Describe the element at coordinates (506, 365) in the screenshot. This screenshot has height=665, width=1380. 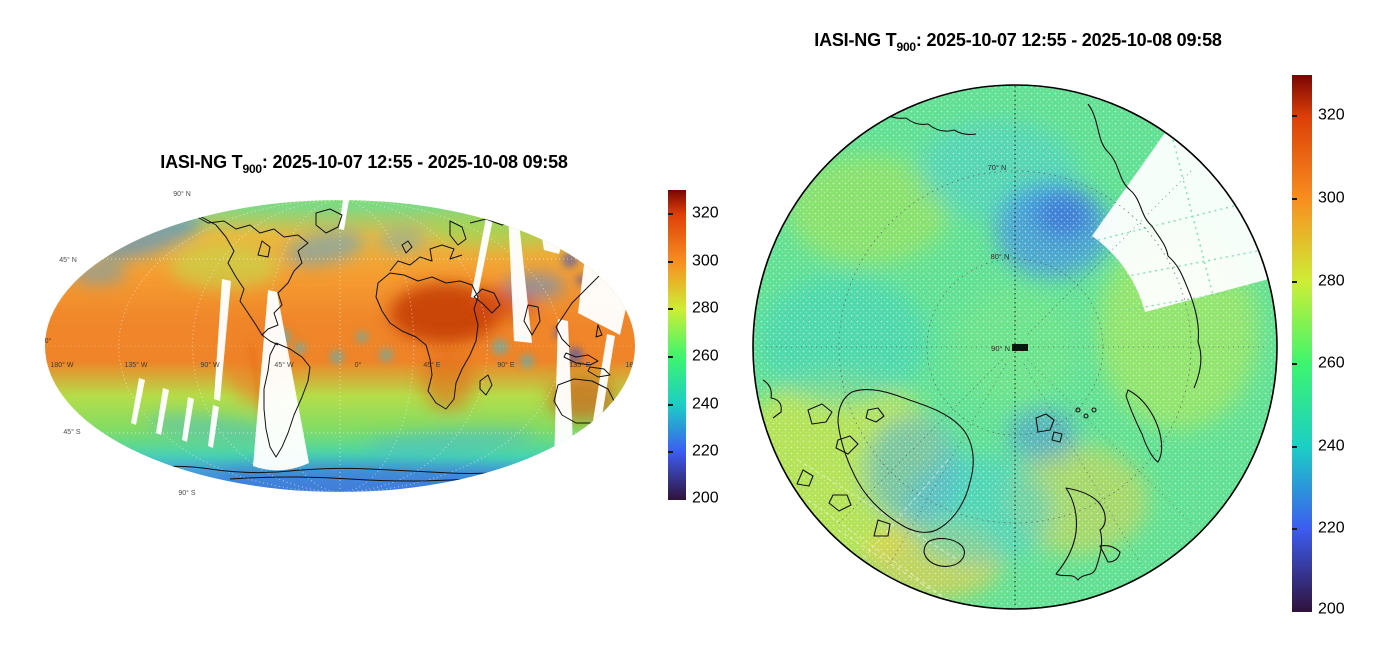
I see `svg-text: 90° E` at that location.